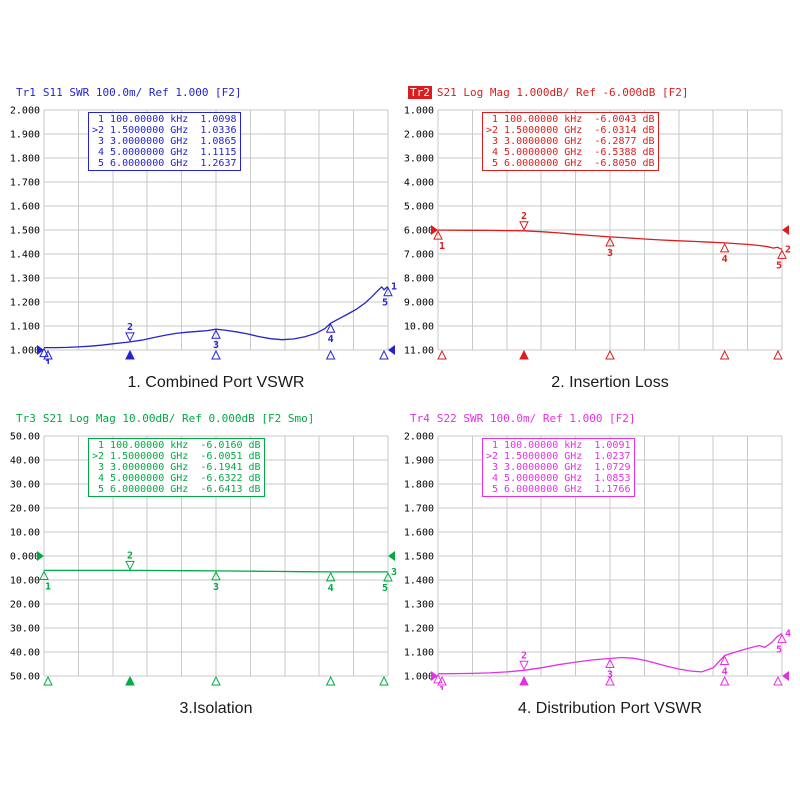 This screenshot has width=800, height=800. What do you see at coordinates (176, 456) in the screenshot?
I see `marker-readout-row: >2 1.5000000 GHz -6.0051 dB` at bounding box center [176, 456].